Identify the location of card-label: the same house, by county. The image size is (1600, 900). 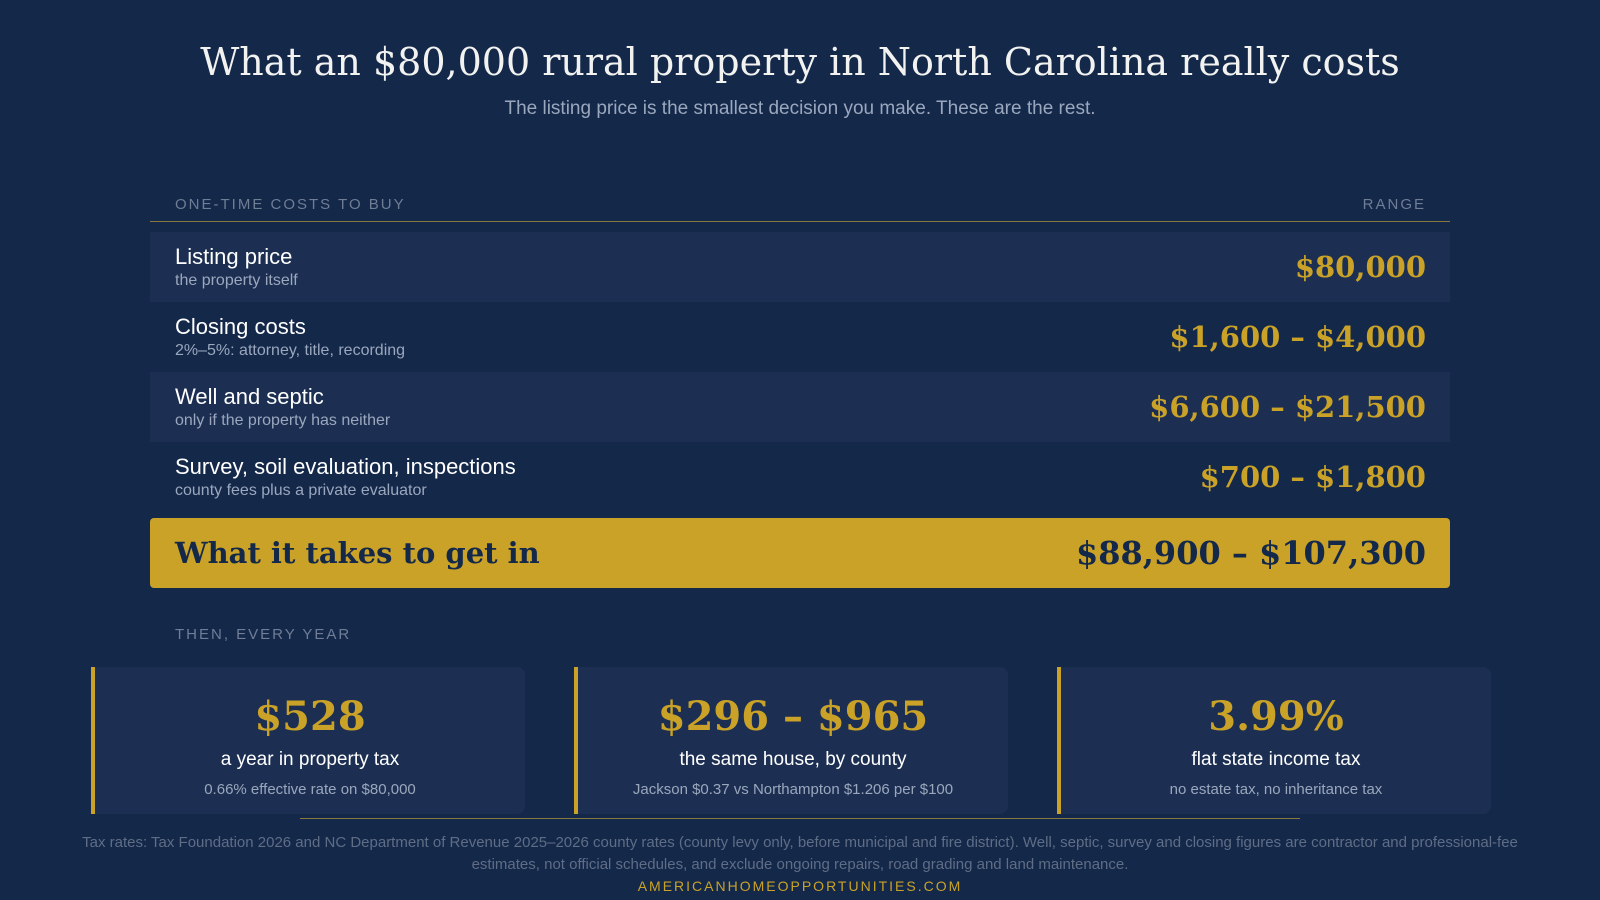
(793, 759).